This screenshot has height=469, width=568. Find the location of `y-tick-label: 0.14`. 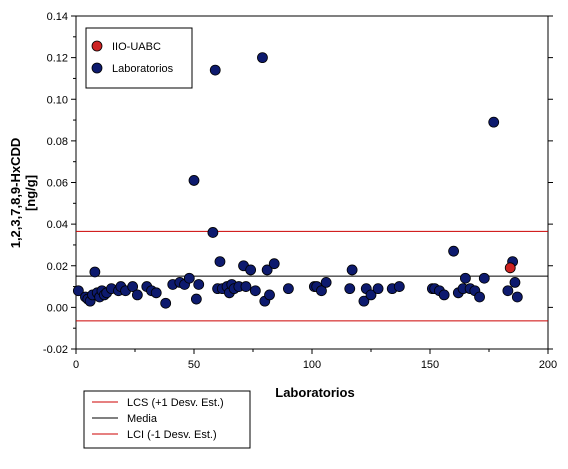

y-tick-label: 0.14 is located at coordinates (57, 17).